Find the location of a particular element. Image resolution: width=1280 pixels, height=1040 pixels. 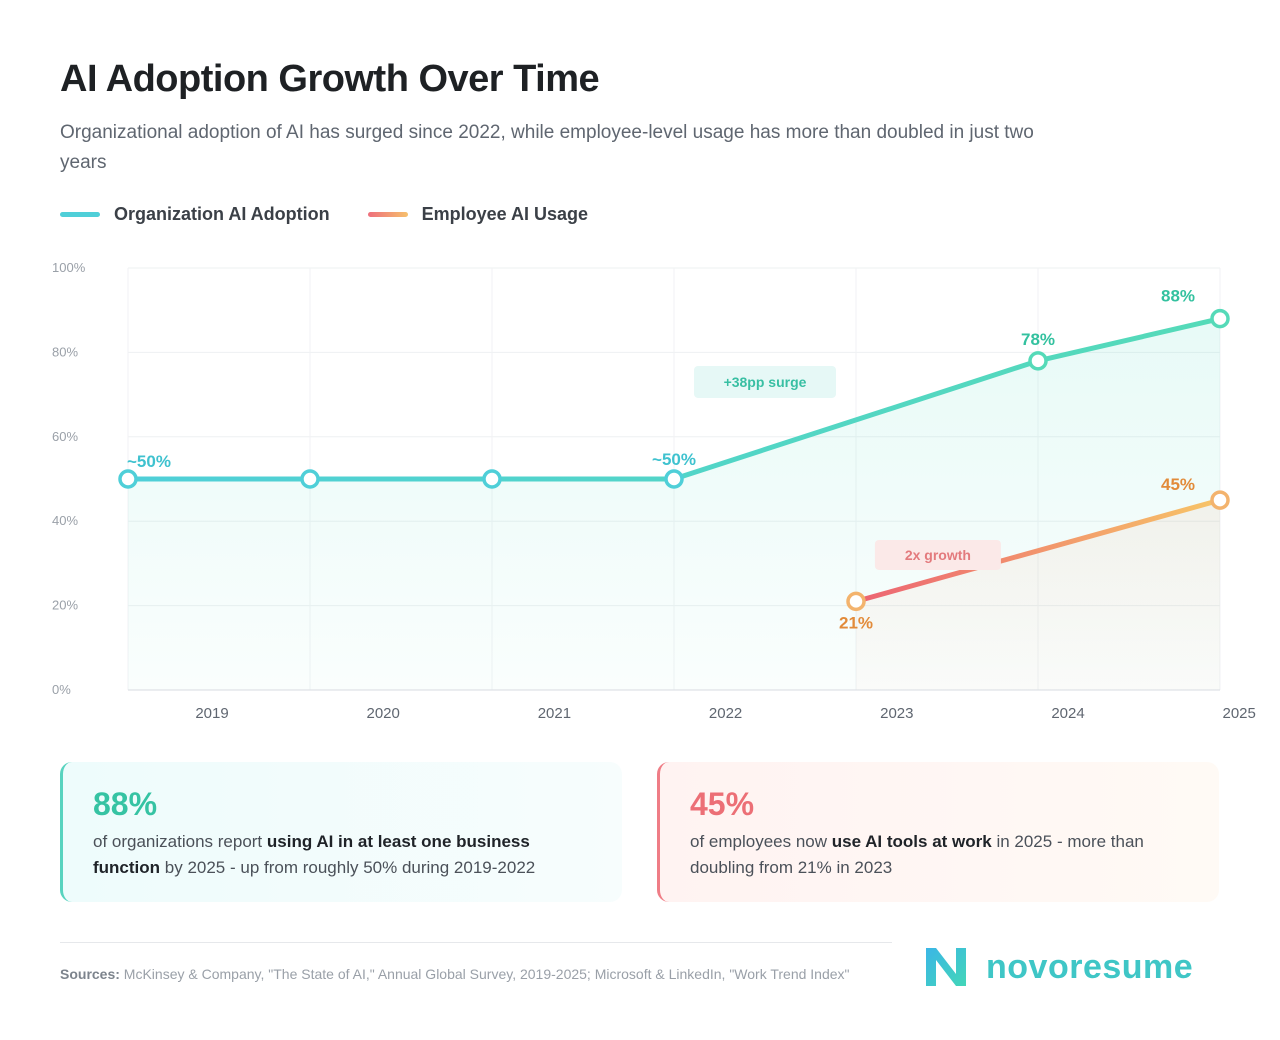

x-tick-label: 2024 is located at coordinates (1067, 713).